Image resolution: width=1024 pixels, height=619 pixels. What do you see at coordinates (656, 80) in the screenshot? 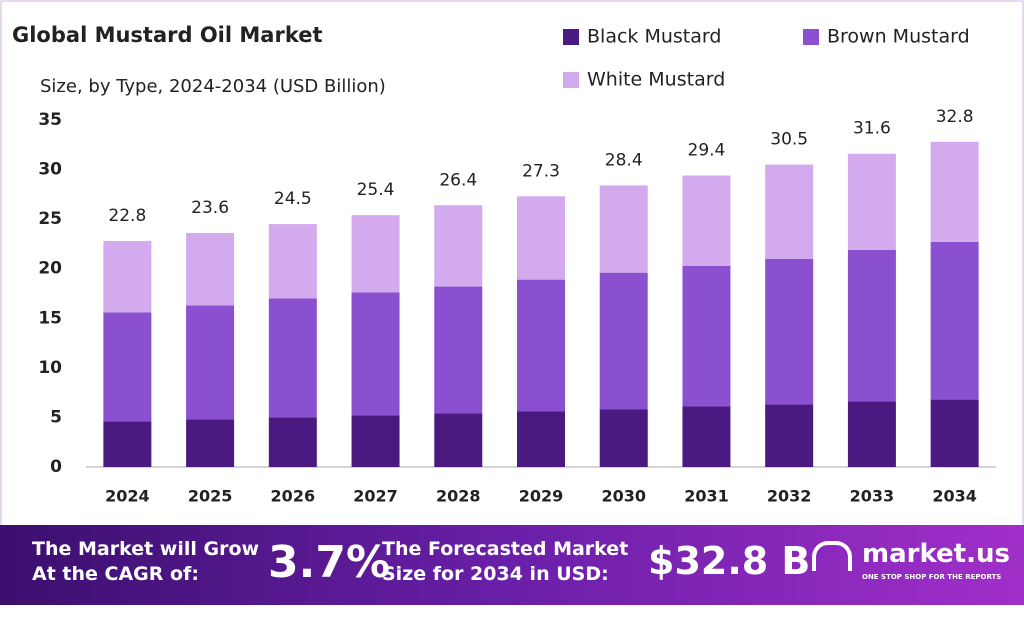
I see `legend-label: White Mustard` at bounding box center [656, 80].